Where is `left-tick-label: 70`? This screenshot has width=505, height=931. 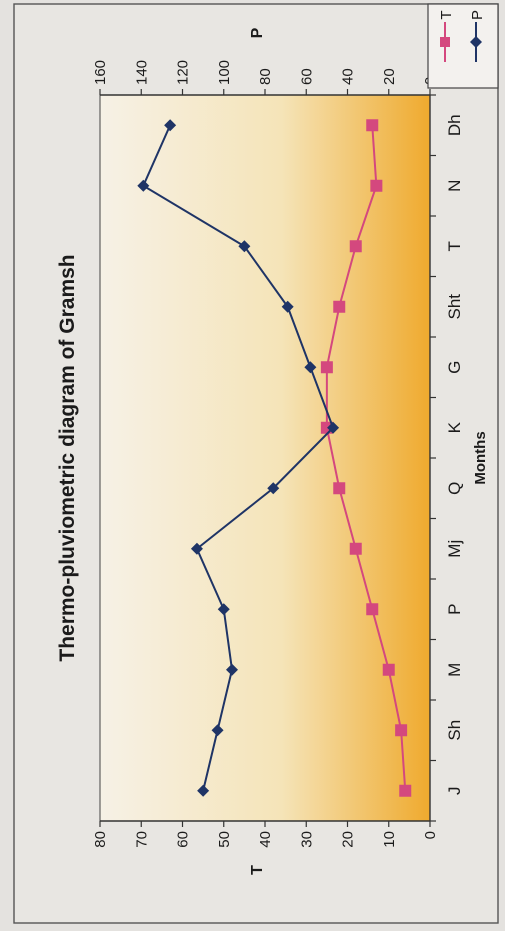
left-tick-label: 70 is located at coordinates (141, 839).